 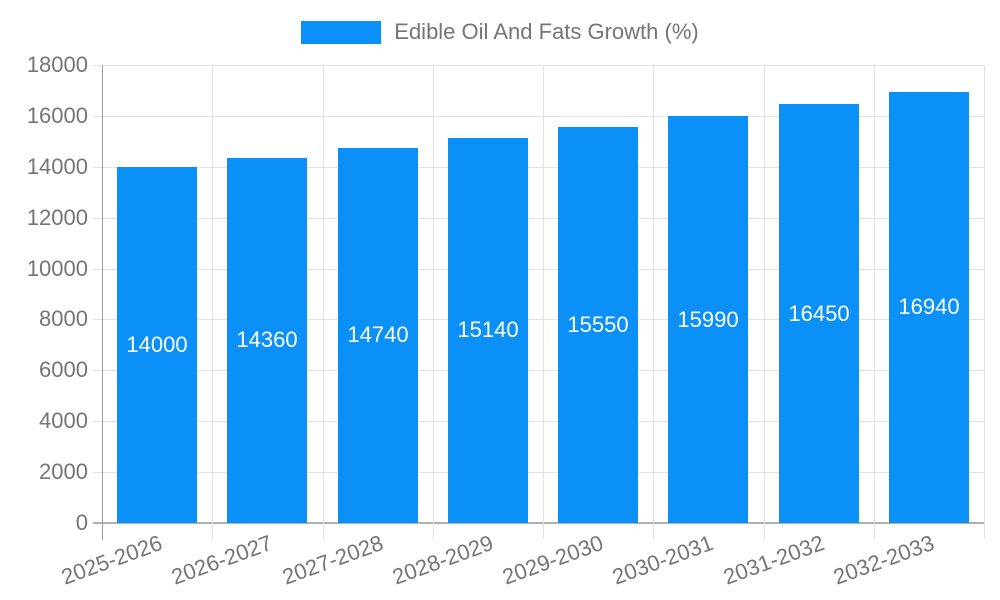 What do you see at coordinates (552, 560) in the screenshot?
I see `x-tick-label: 2029-2030` at bounding box center [552, 560].